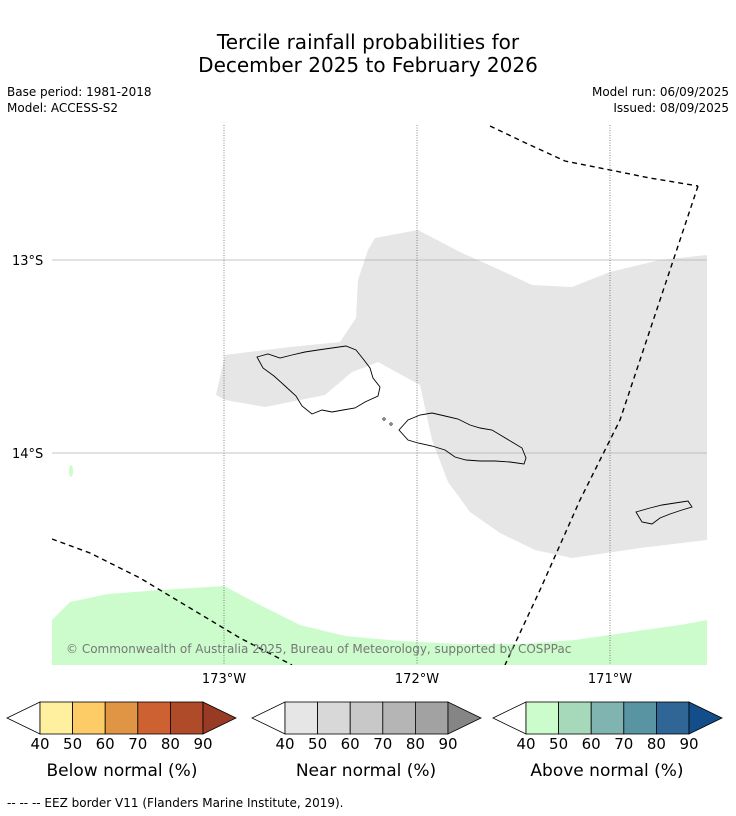  I want to click on colorbar-2-tick-90: 90, so click(689, 744).